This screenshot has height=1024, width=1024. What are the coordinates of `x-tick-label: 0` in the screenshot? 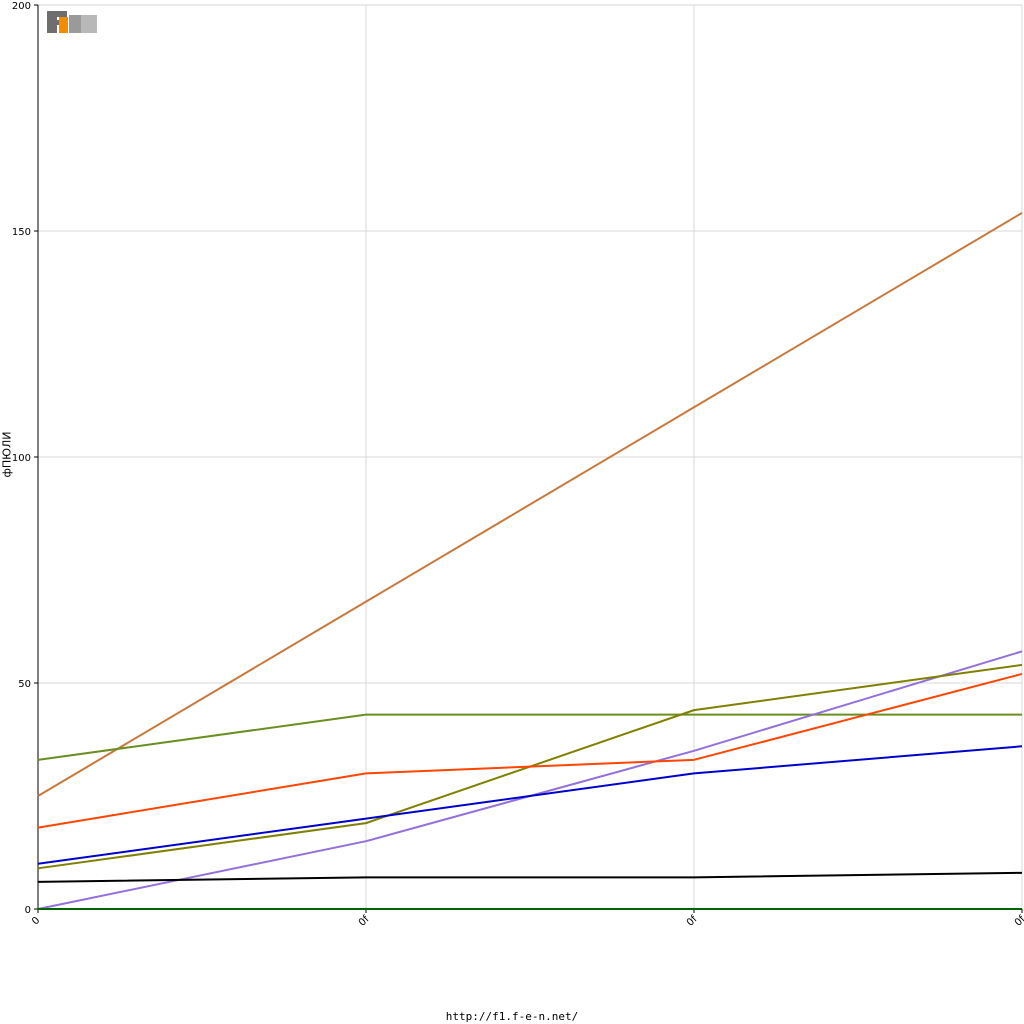 It's located at (36, 921).